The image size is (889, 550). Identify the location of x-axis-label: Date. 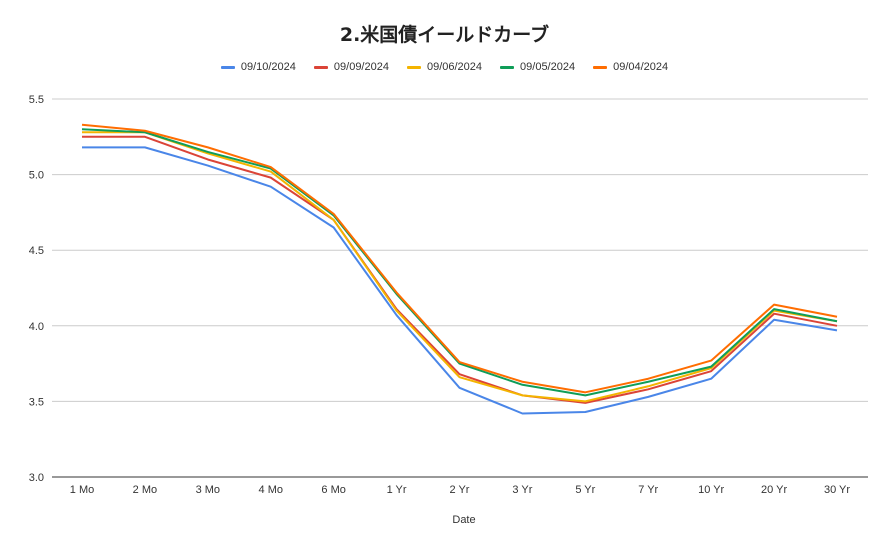
(463, 520).